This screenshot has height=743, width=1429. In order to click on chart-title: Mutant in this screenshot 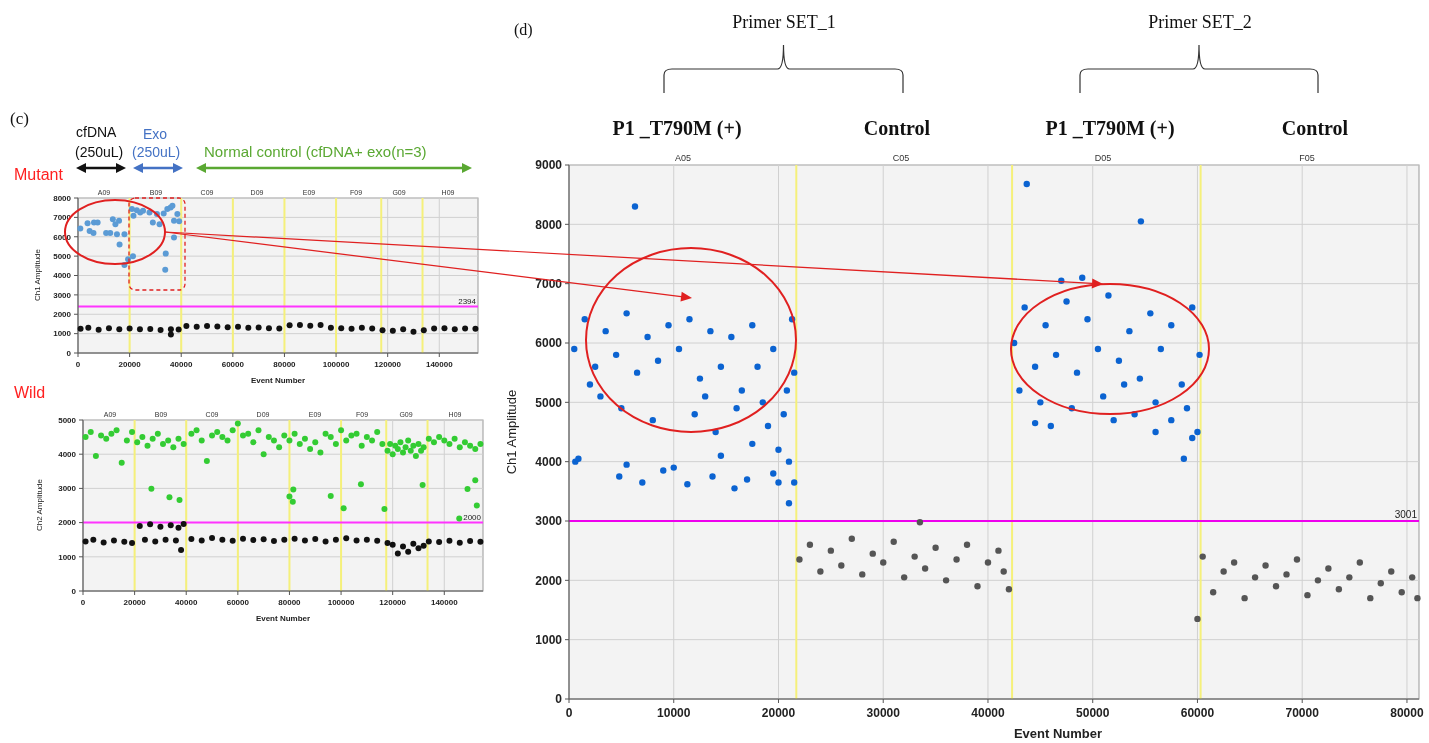, I will do `click(39, 174)`.